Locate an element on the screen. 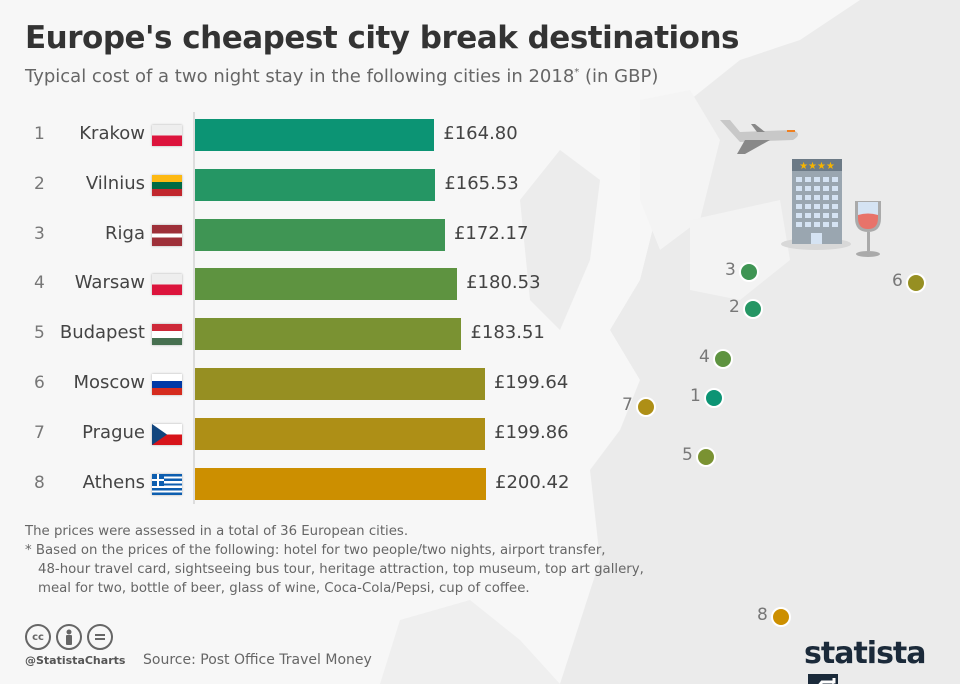  value-label: £164.80 is located at coordinates (480, 133).